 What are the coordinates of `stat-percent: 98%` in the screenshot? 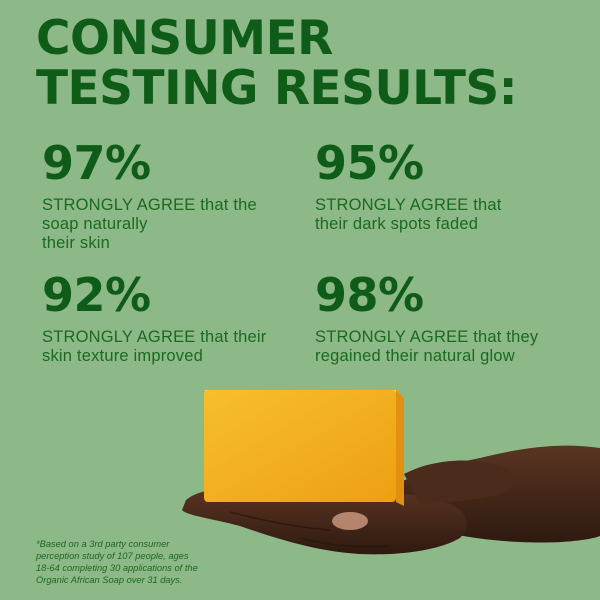 It's located at (369, 295).